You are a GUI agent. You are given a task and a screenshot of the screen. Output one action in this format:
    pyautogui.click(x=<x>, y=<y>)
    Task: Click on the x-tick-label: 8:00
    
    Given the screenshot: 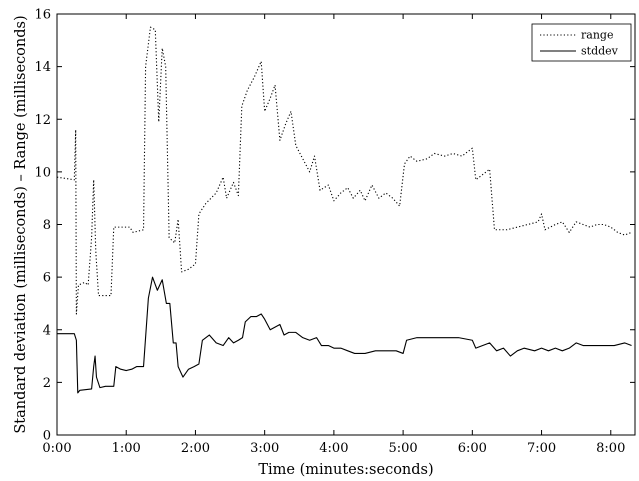 What is the action you would take?
    pyautogui.click(x=610, y=448)
    